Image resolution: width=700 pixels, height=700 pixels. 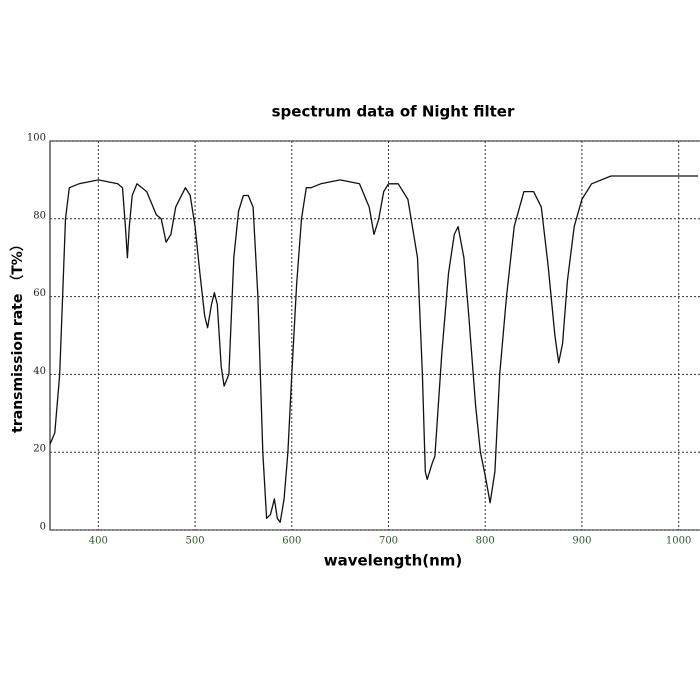 I want to click on x-tick-label: 700, so click(x=388, y=541).